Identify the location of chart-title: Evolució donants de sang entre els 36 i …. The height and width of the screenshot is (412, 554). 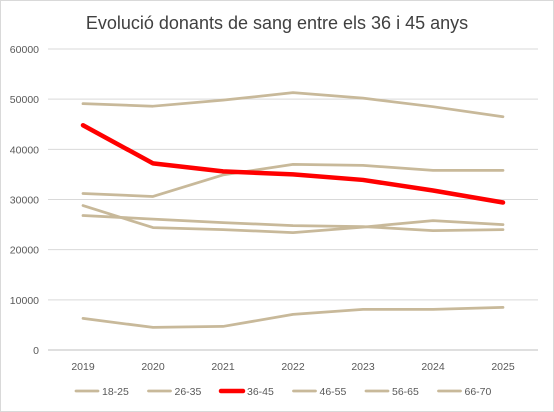
(277, 23).